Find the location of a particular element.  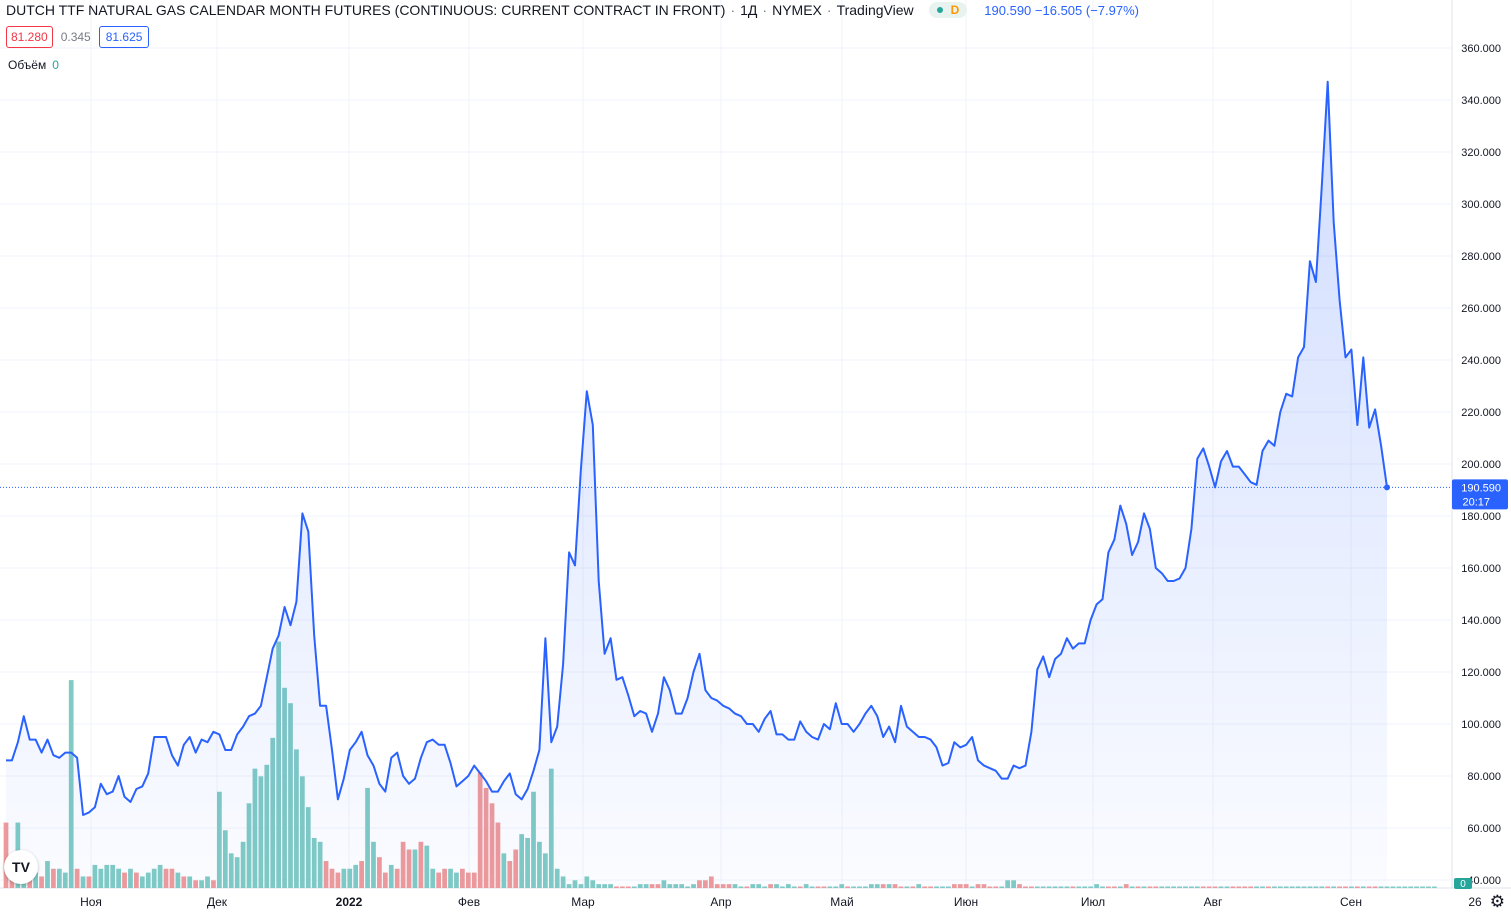

x-tick-label: Мар is located at coordinates (583, 902).